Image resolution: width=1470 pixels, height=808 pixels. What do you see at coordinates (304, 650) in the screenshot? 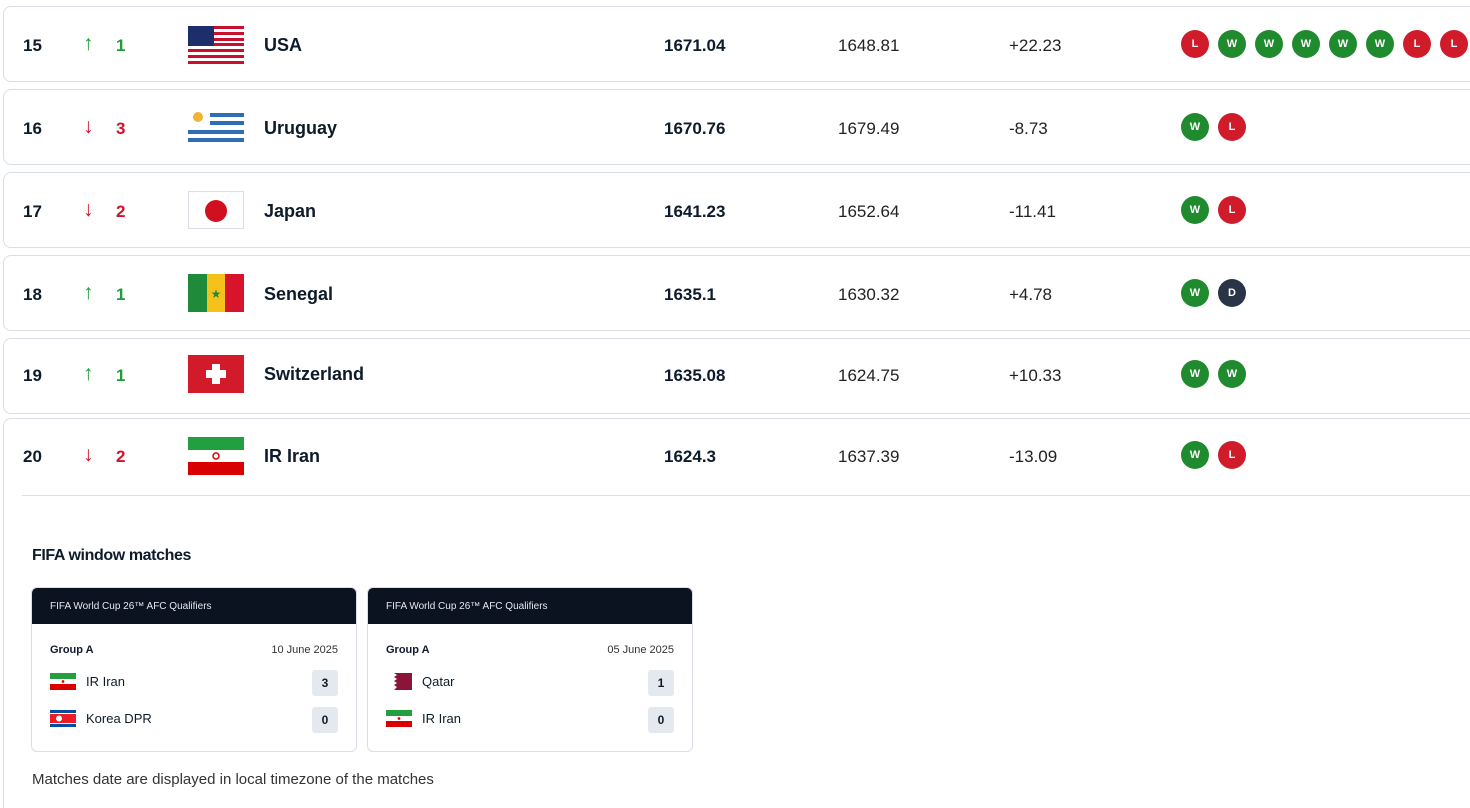
I see `match-date: 10 June 2025` at bounding box center [304, 650].